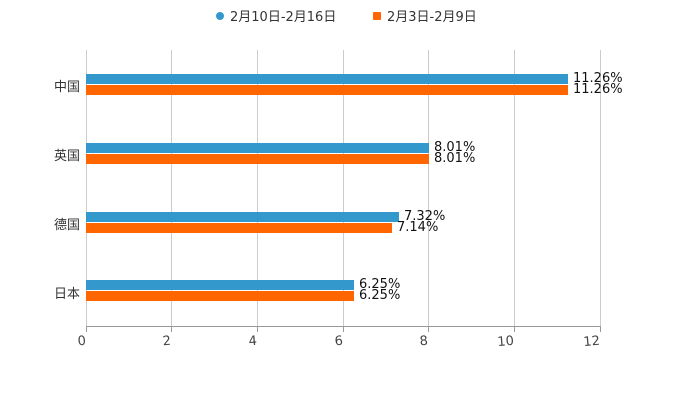 The image size is (700, 400). I want to click on chart-legend: 2月10日-2月16日 2月3日-2月9日, so click(350, 15).